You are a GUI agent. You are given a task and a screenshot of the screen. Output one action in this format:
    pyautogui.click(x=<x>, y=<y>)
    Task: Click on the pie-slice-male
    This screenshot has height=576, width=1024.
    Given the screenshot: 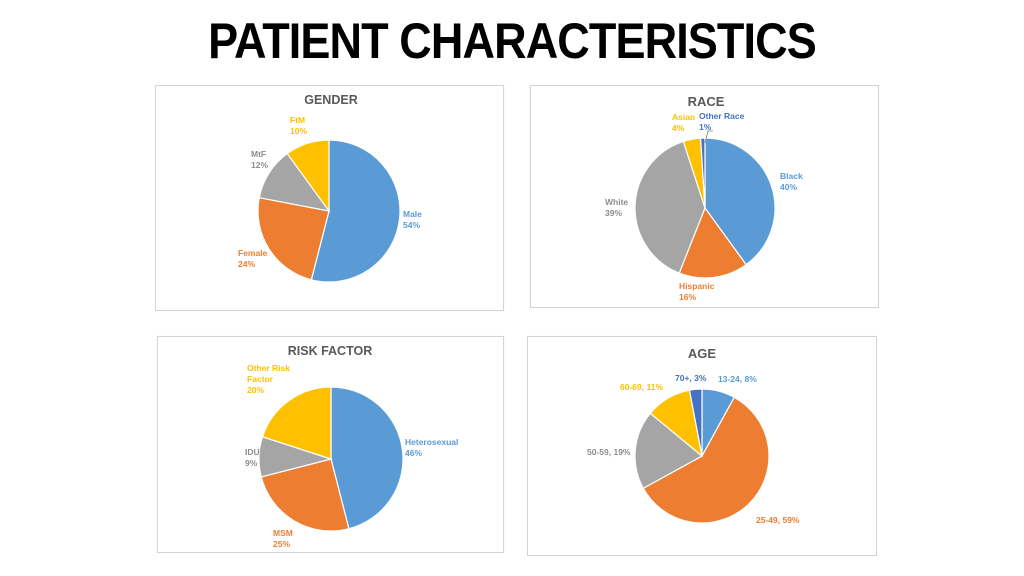 What is the action you would take?
    pyautogui.click(x=355, y=211)
    